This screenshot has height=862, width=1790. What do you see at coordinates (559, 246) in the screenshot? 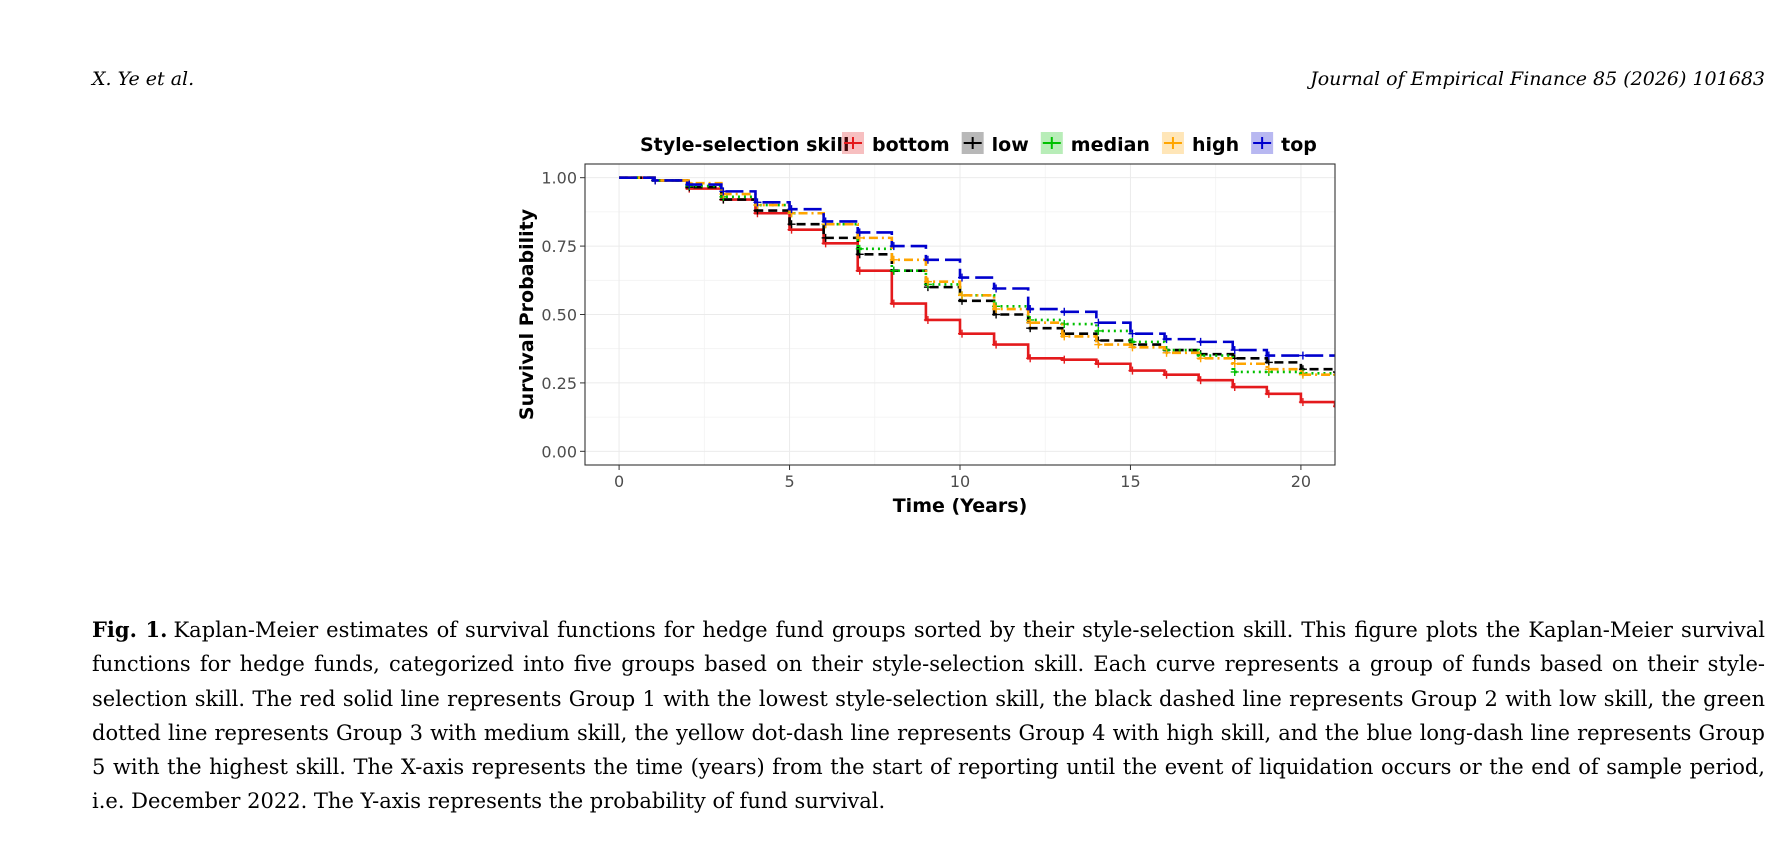
I see `y-tick-label: 0.75` at bounding box center [559, 246].